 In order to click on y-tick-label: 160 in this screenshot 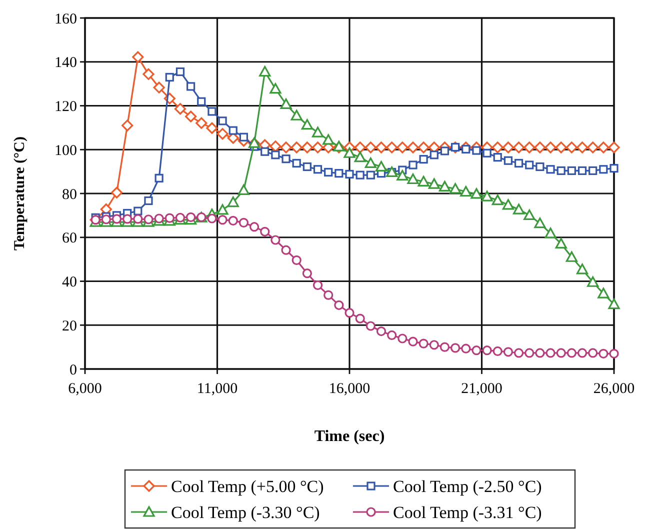, I will do `click(65, 19)`.